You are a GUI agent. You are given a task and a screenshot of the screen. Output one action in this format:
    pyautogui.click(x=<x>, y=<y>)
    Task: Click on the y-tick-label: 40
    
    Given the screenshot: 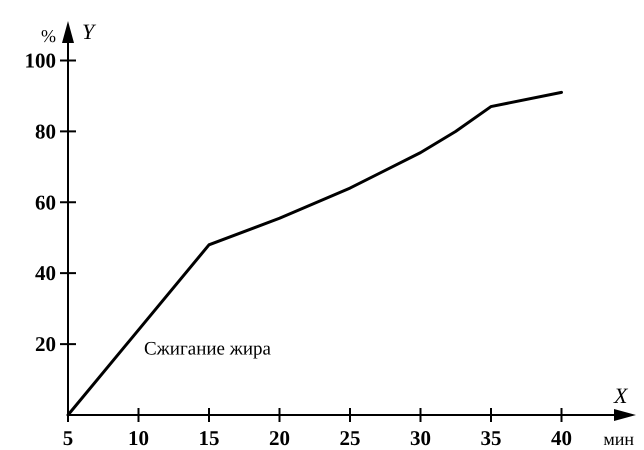 What is the action you would take?
    pyautogui.click(x=45, y=273)
    